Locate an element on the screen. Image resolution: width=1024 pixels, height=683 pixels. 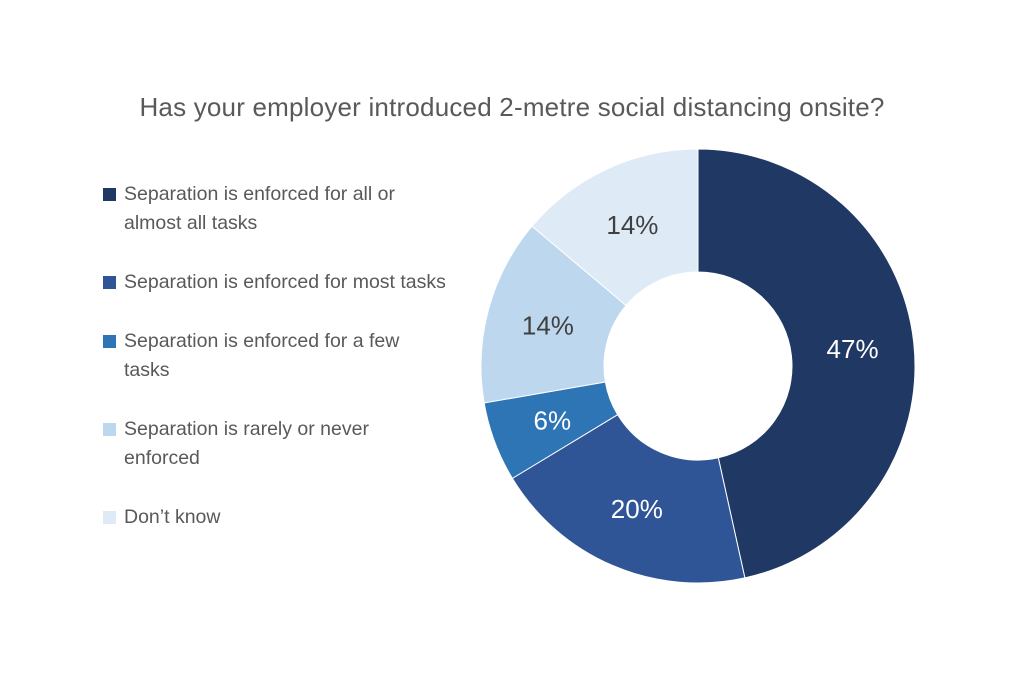
legend-label-few-tasks: Separation is enforced for a few tasks is located at coordinates (262, 355).